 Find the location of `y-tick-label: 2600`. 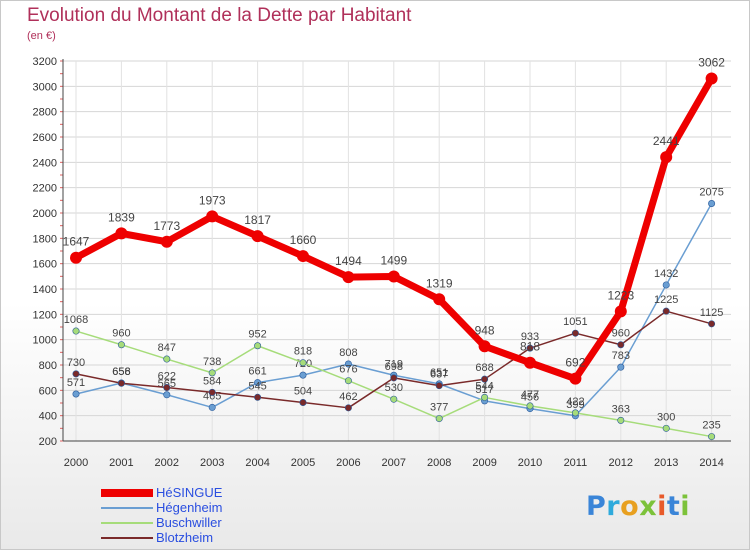

y-tick-label: 2600 is located at coordinates (45, 138).